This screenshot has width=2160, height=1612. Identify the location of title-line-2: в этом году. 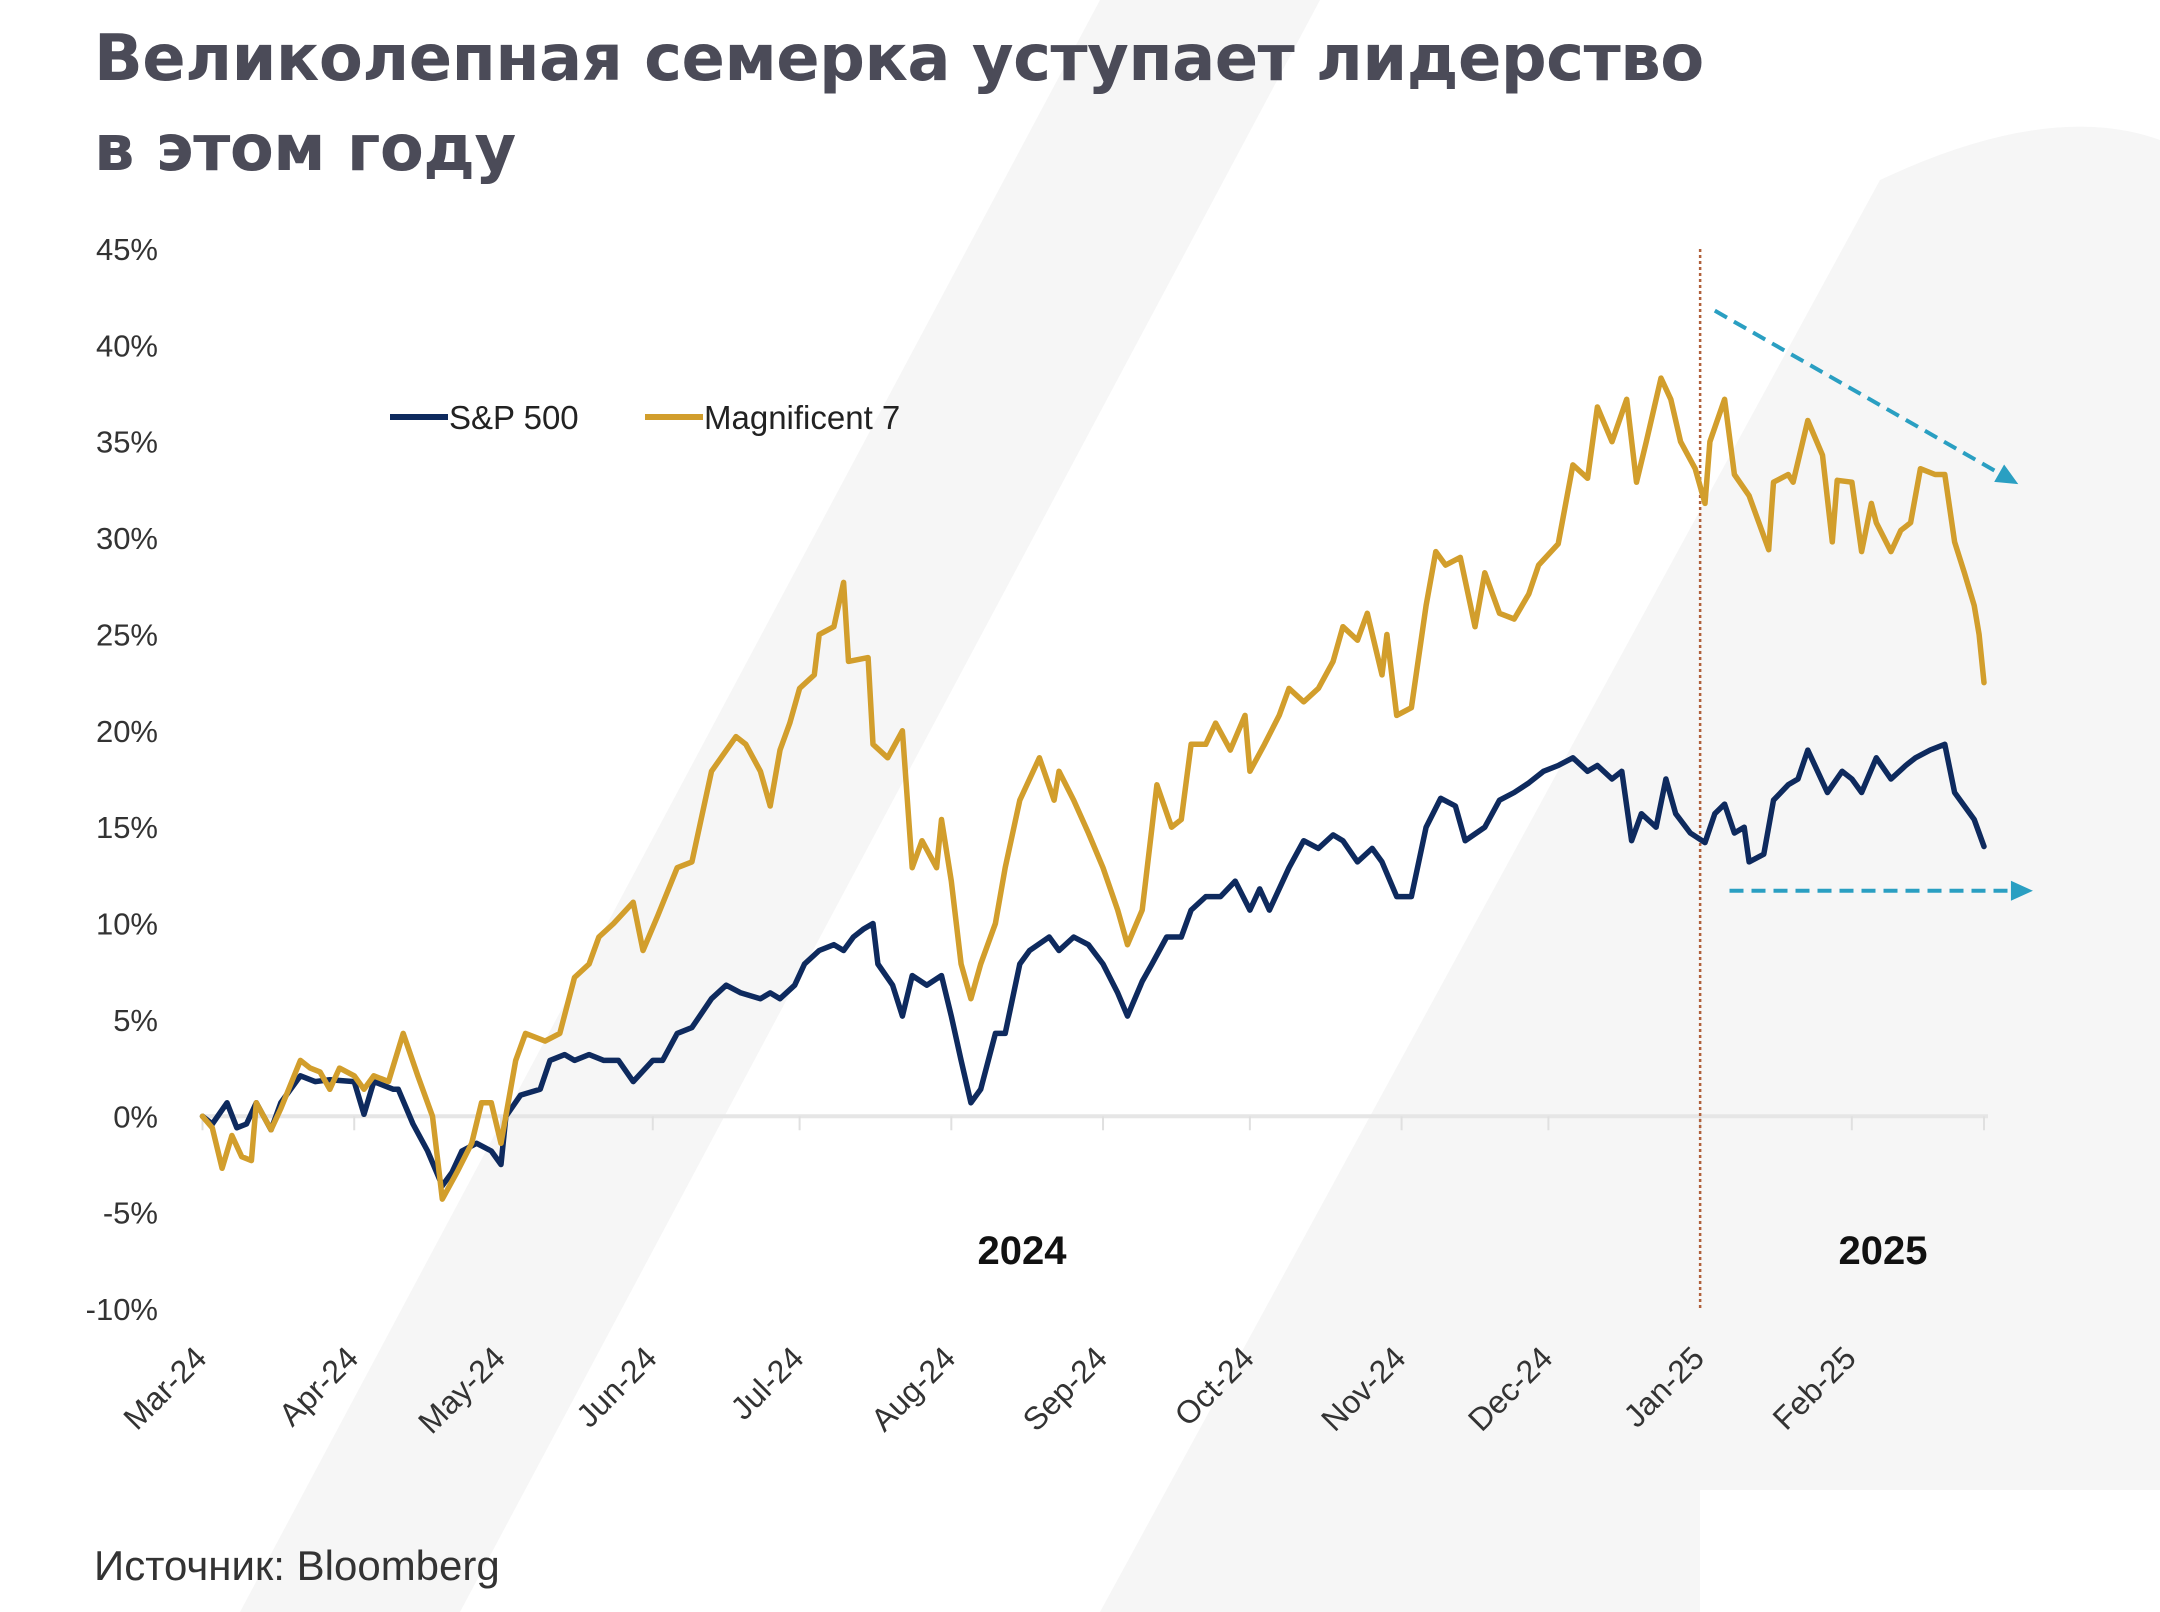
(305, 149).